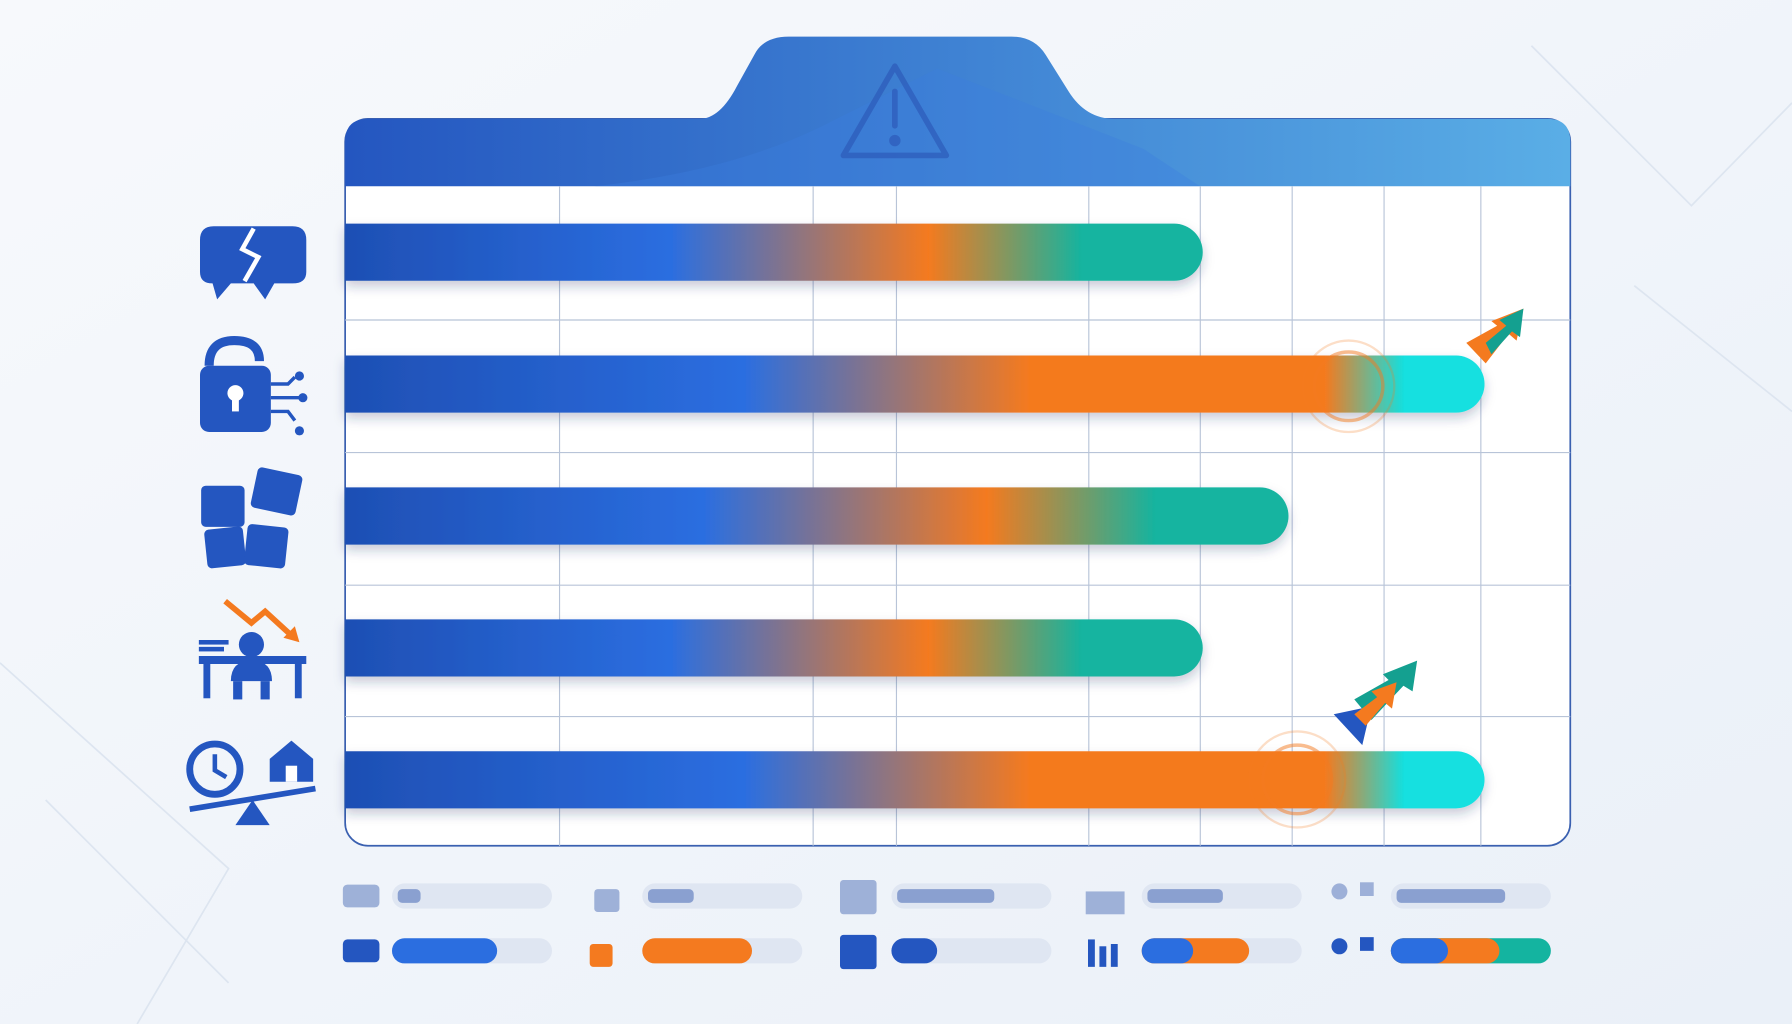  I want to click on trend-arrows, so click(1428, 527).